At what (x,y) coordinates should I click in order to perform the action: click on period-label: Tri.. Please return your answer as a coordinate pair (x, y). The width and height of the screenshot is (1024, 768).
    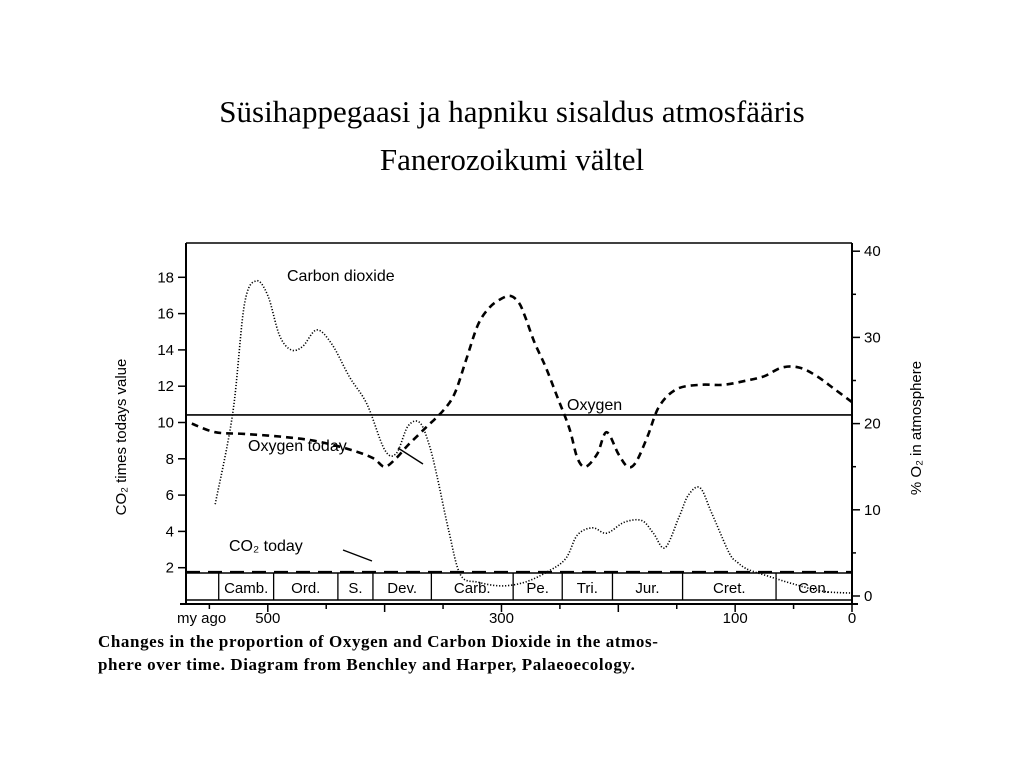
    Looking at the image, I should click on (587, 588).